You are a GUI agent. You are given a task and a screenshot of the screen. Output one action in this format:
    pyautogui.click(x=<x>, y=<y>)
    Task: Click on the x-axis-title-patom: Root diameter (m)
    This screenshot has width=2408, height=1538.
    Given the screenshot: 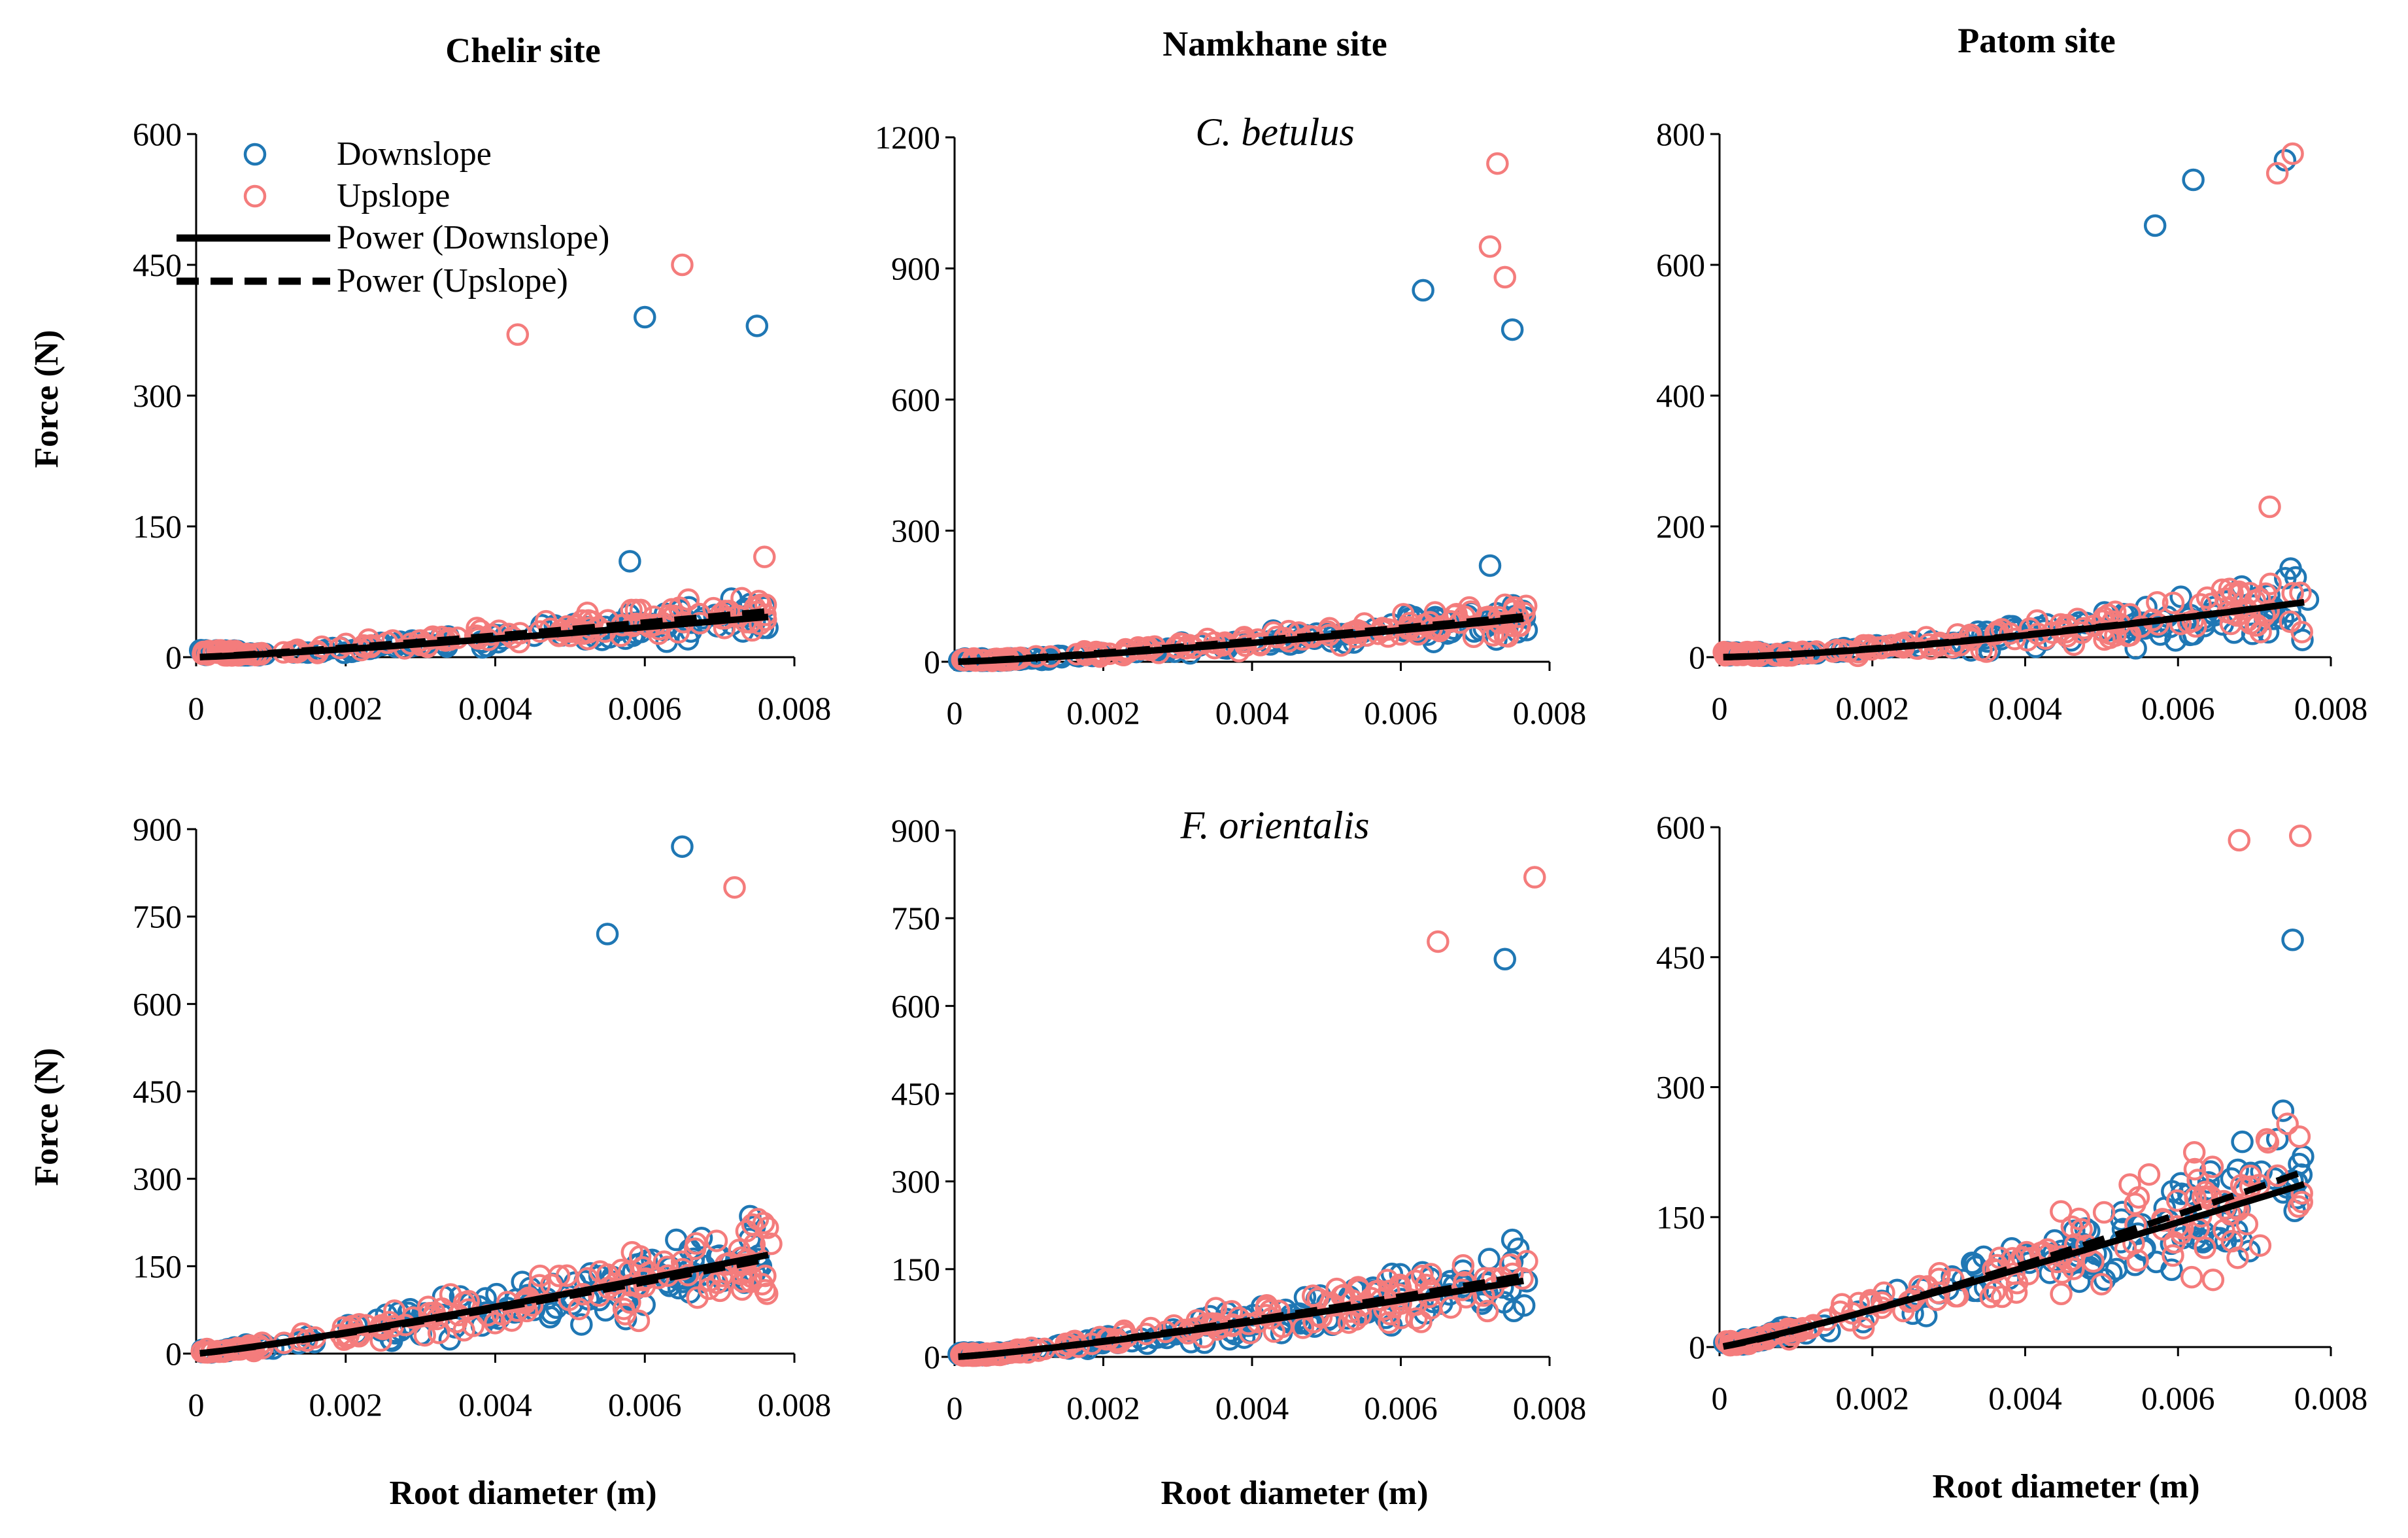 What is the action you would take?
    pyautogui.click(x=2065, y=1486)
    